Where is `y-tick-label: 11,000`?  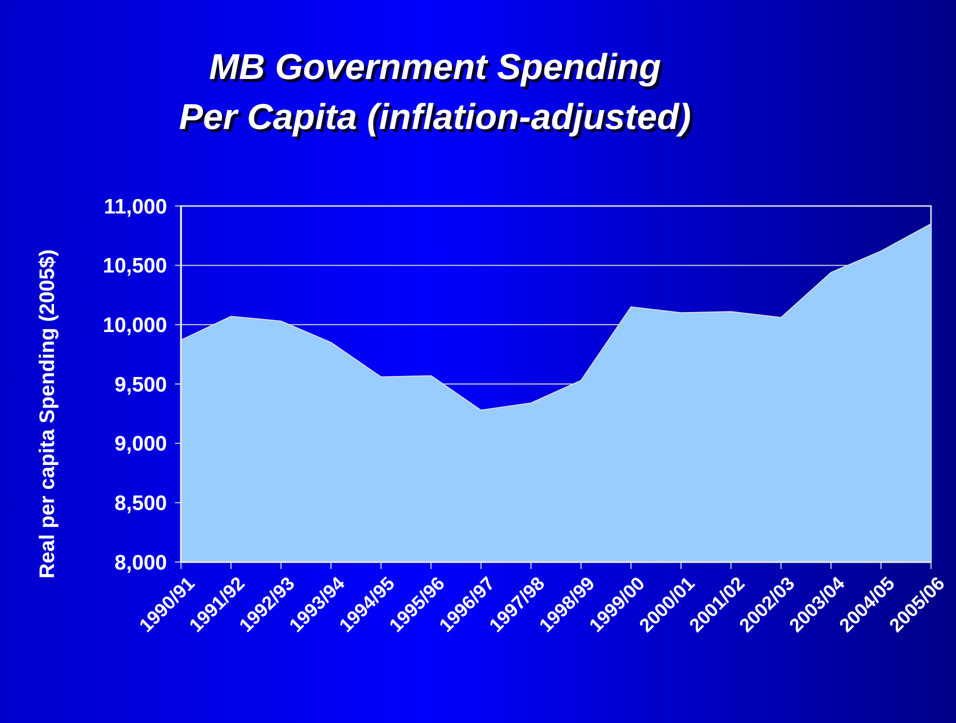 y-tick-label: 11,000 is located at coordinates (135, 206).